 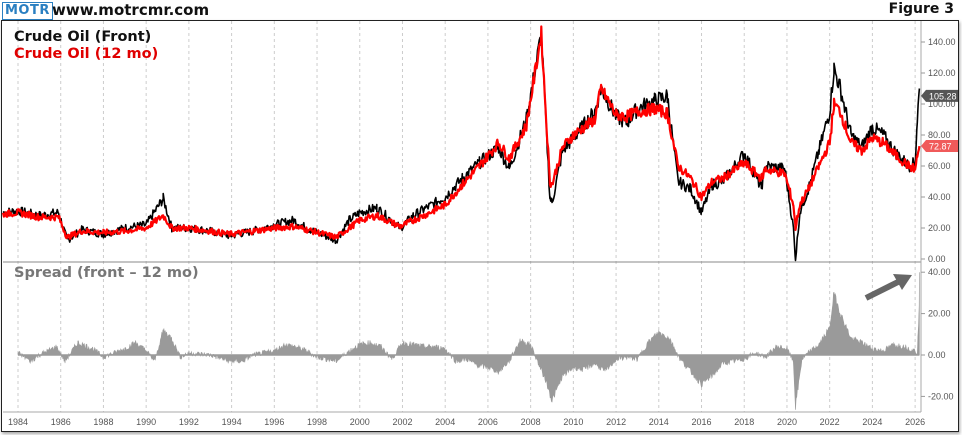 I want to click on svg-text: 1998, so click(x=317, y=422).